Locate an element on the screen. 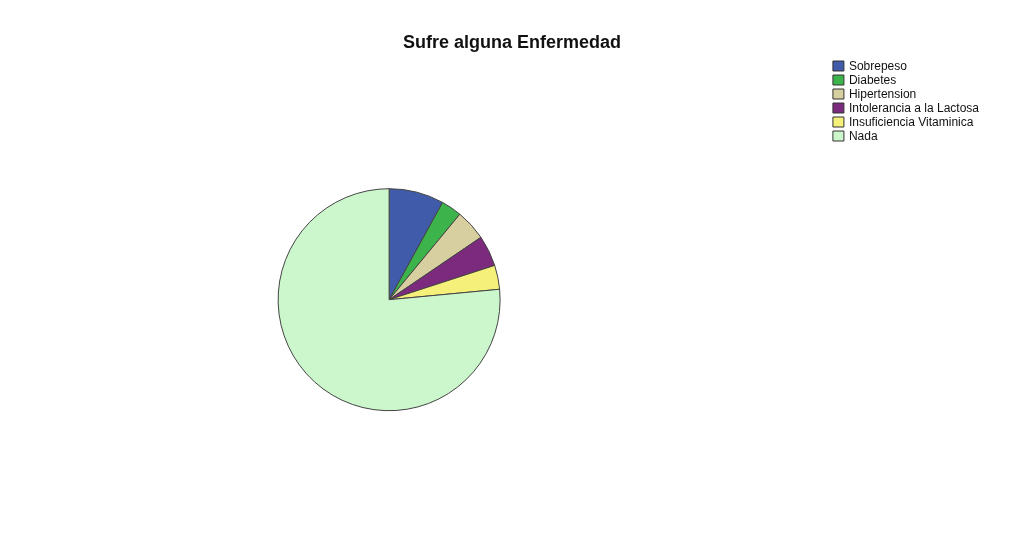 The image size is (1024, 555). legend-label: Insuficiencia Vitaminica is located at coordinates (911, 122).